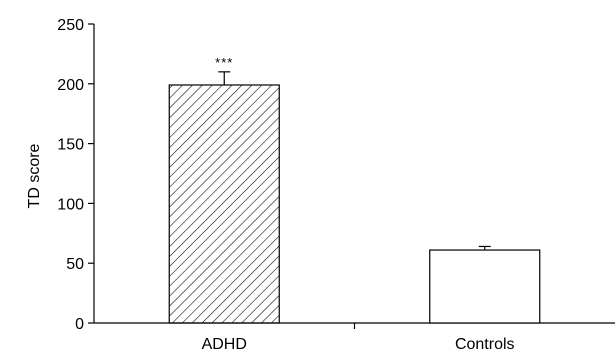 The image size is (615, 356). Describe the element at coordinates (224, 62) in the screenshot. I see `significance-label: ***` at that location.